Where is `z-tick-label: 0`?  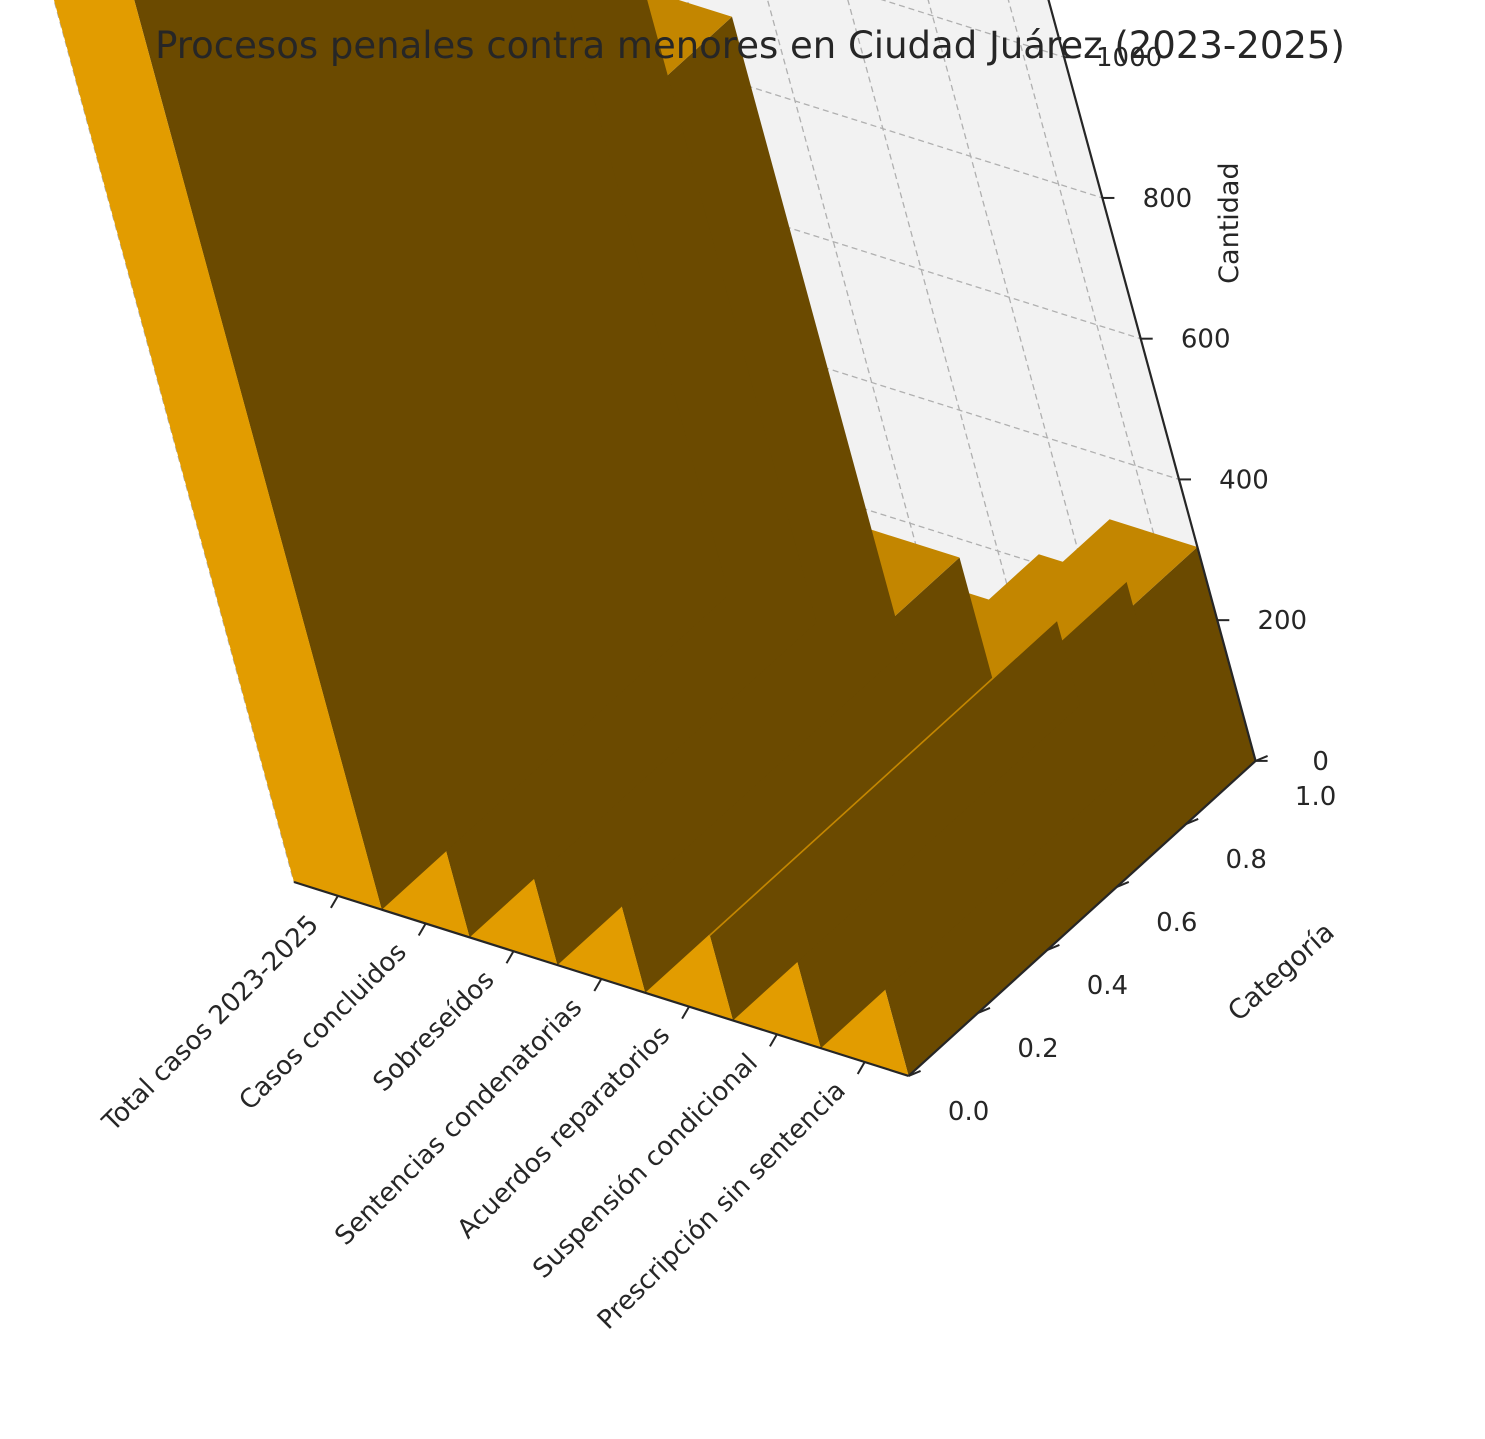
z-tick-label: 0 is located at coordinates (1320, 762).